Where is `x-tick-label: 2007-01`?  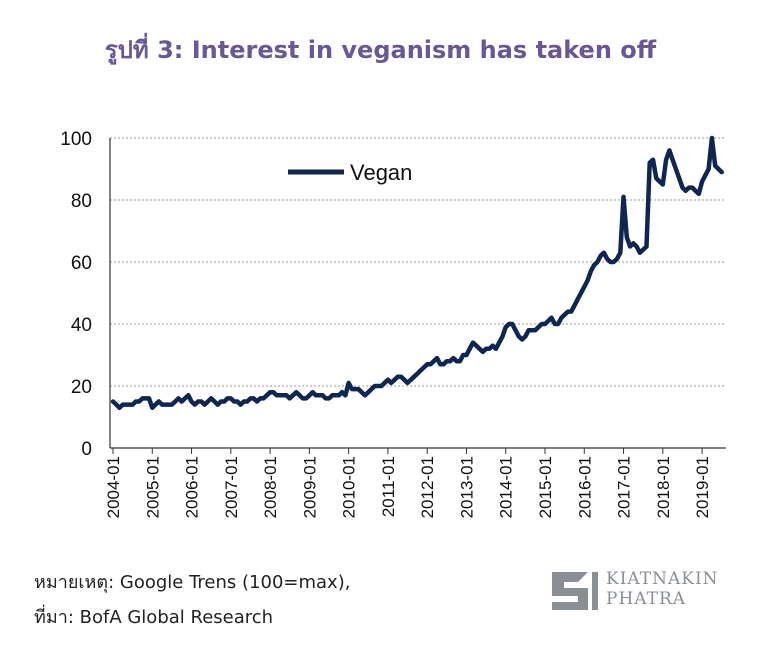
x-tick-label: 2007-01 is located at coordinates (231, 487).